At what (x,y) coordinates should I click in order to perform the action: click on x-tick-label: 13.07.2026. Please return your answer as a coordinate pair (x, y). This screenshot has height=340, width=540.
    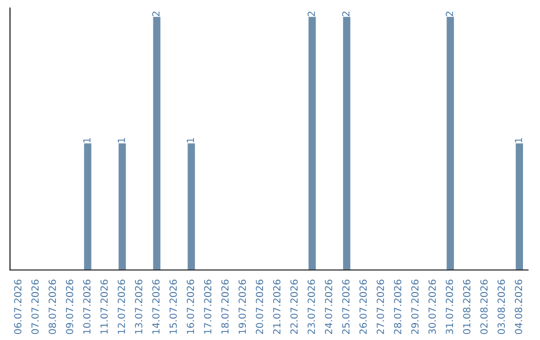
    Looking at the image, I should click on (138, 307).